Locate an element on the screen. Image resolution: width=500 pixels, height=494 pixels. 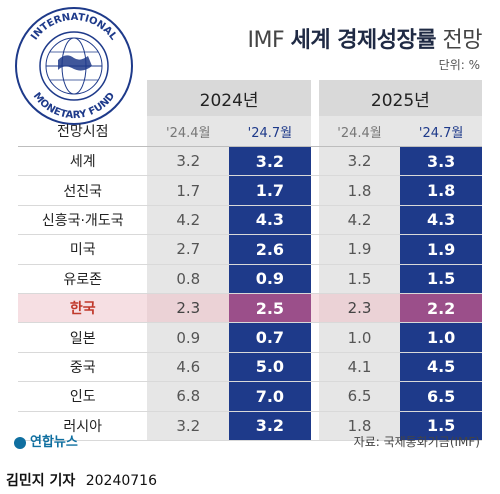
title-light: IMF is located at coordinates (266, 40).